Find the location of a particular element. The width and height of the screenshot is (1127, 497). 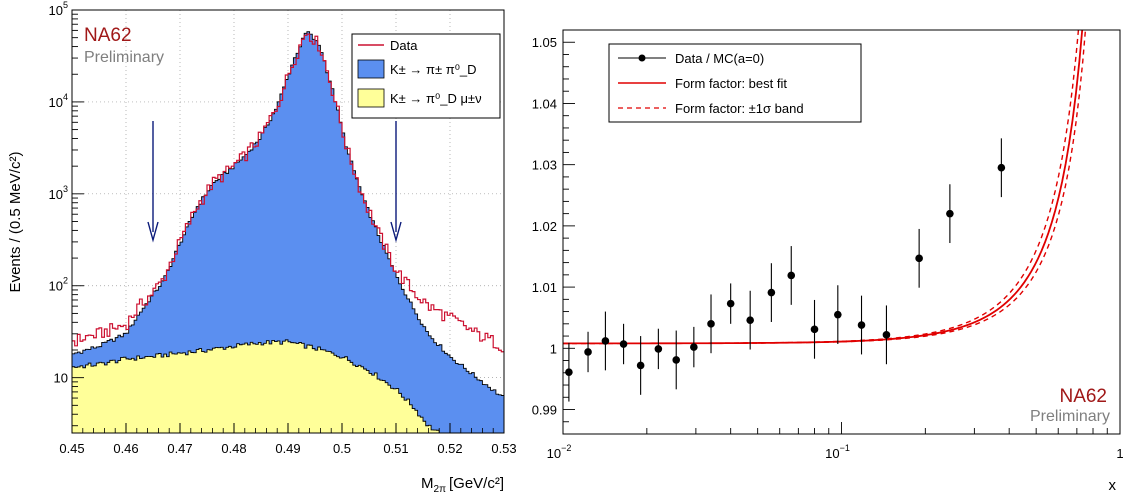

x-tick-label: 0.52 is located at coordinates (449, 448).